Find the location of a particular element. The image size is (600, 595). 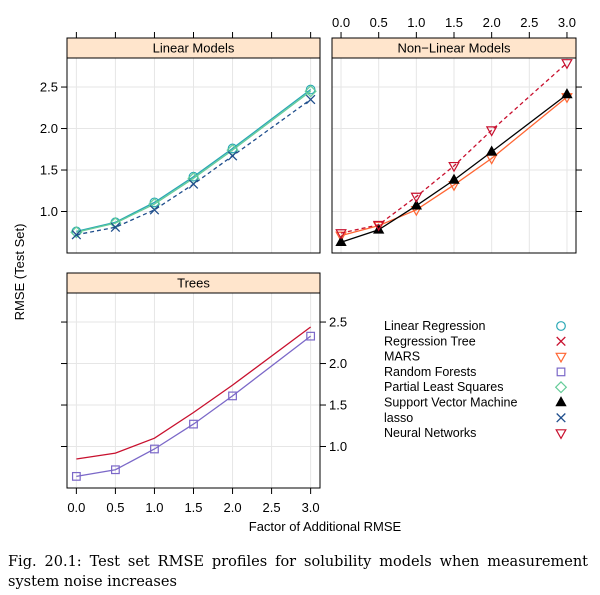

panel-2: Non−Linear Models is located at coordinates (454, 145).